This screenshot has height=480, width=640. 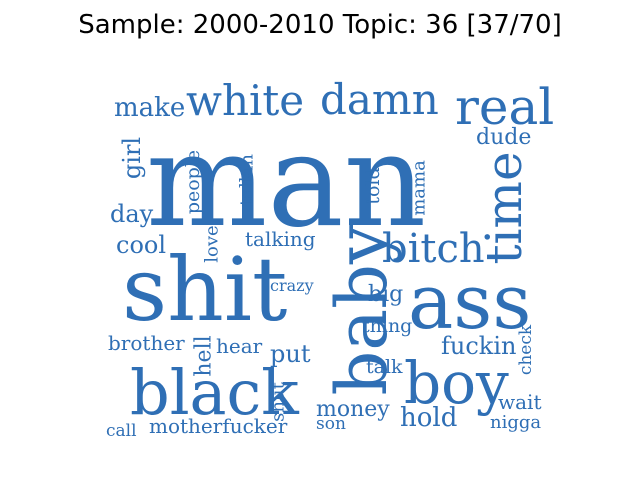 I want to click on word-bitch: bitch, so click(x=433, y=249).